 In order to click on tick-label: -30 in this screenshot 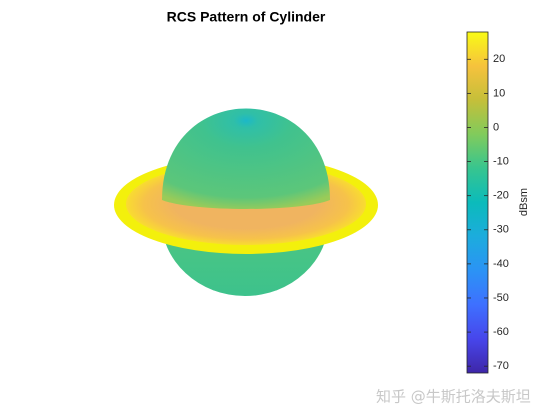, I will do `click(501, 230)`.